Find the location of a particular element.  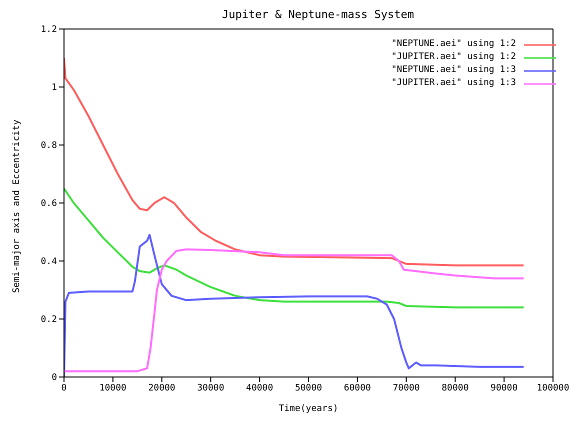

y-tick-label: 1.2 is located at coordinates (48, 30).